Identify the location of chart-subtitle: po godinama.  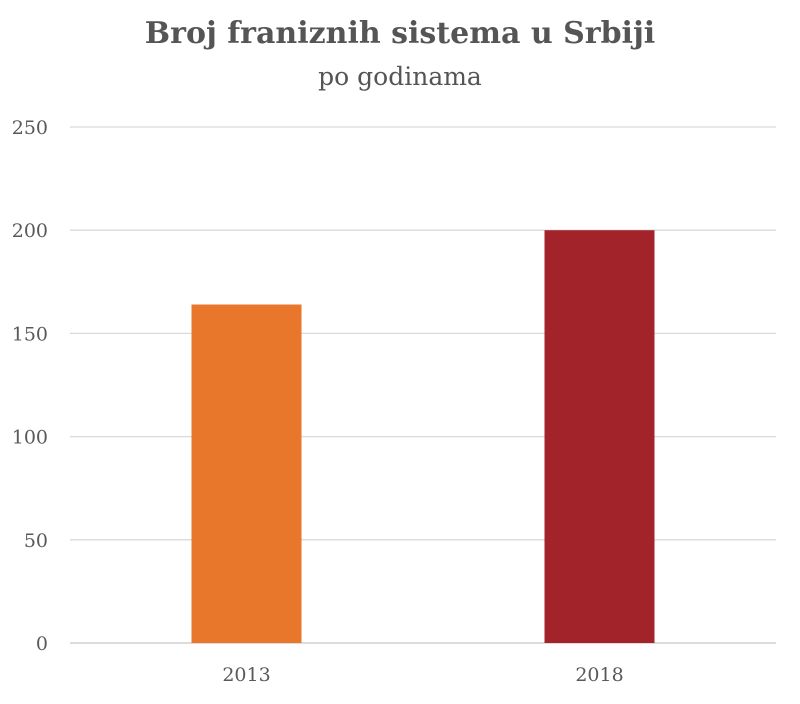
(400, 76).